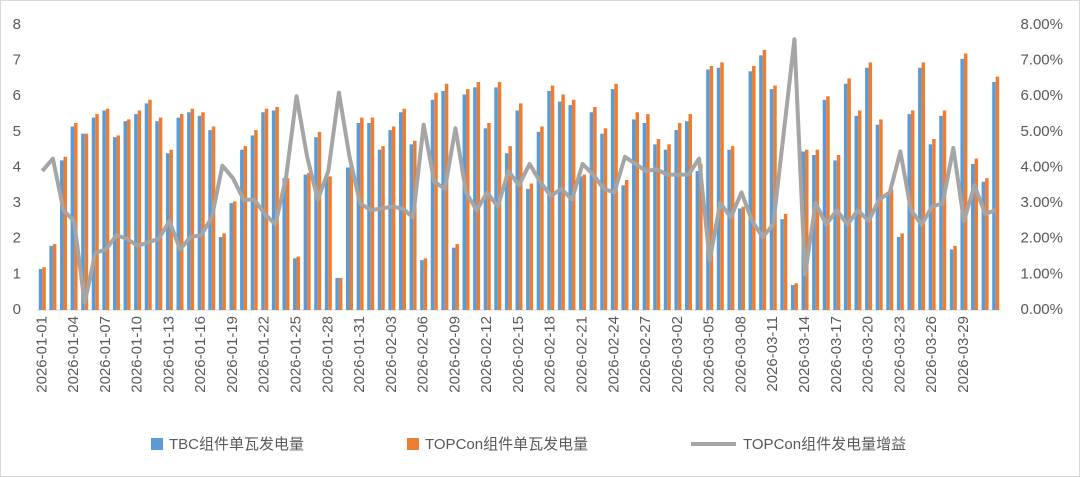  What do you see at coordinates (232, 354) in the screenshot?
I see `x-tick-label: 2026-01-19` at bounding box center [232, 354].